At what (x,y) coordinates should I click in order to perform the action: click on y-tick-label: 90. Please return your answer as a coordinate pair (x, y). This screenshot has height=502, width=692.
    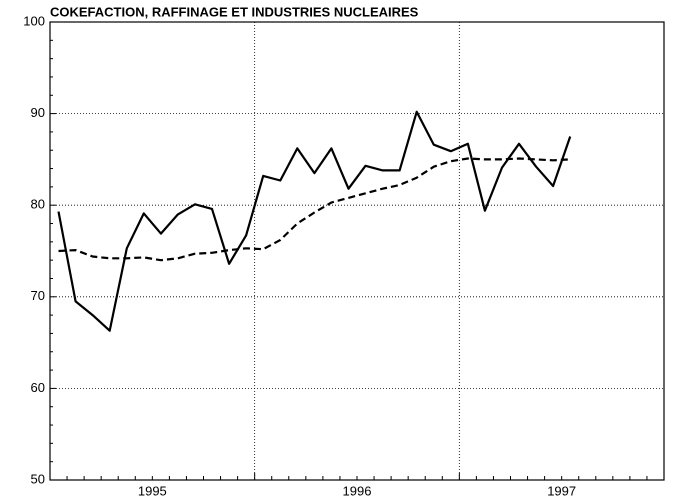
    Looking at the image, I should click on (38, 112).